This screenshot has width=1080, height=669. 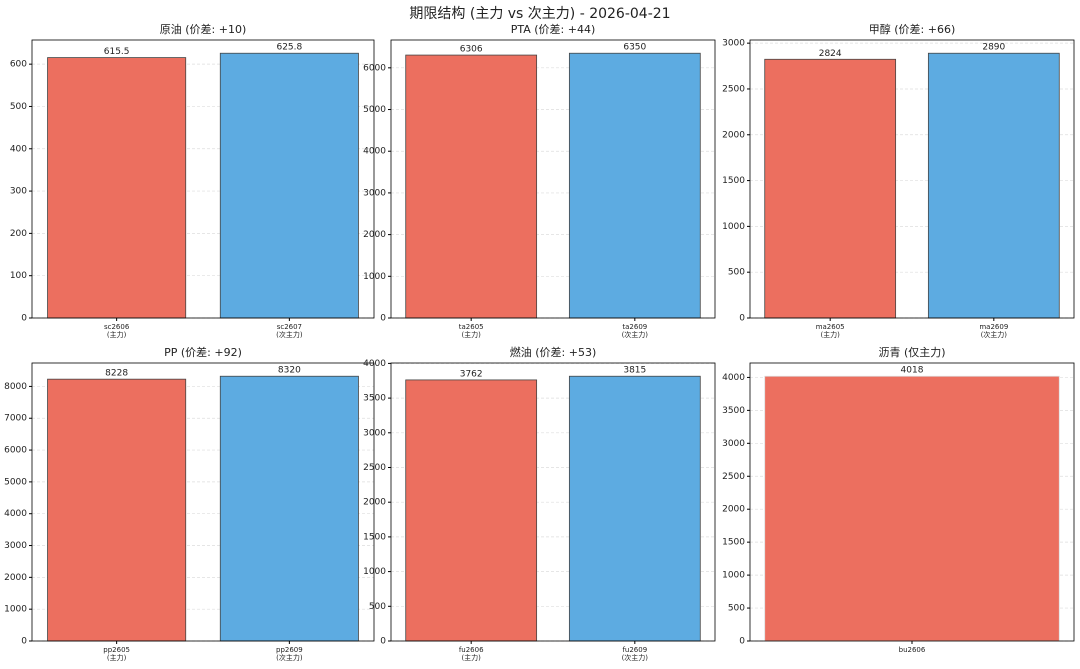 What do you see at coordinates (374, 68) in the screenshot?
I see `y-tick-label: 6000` at bounding box center [374, 68].